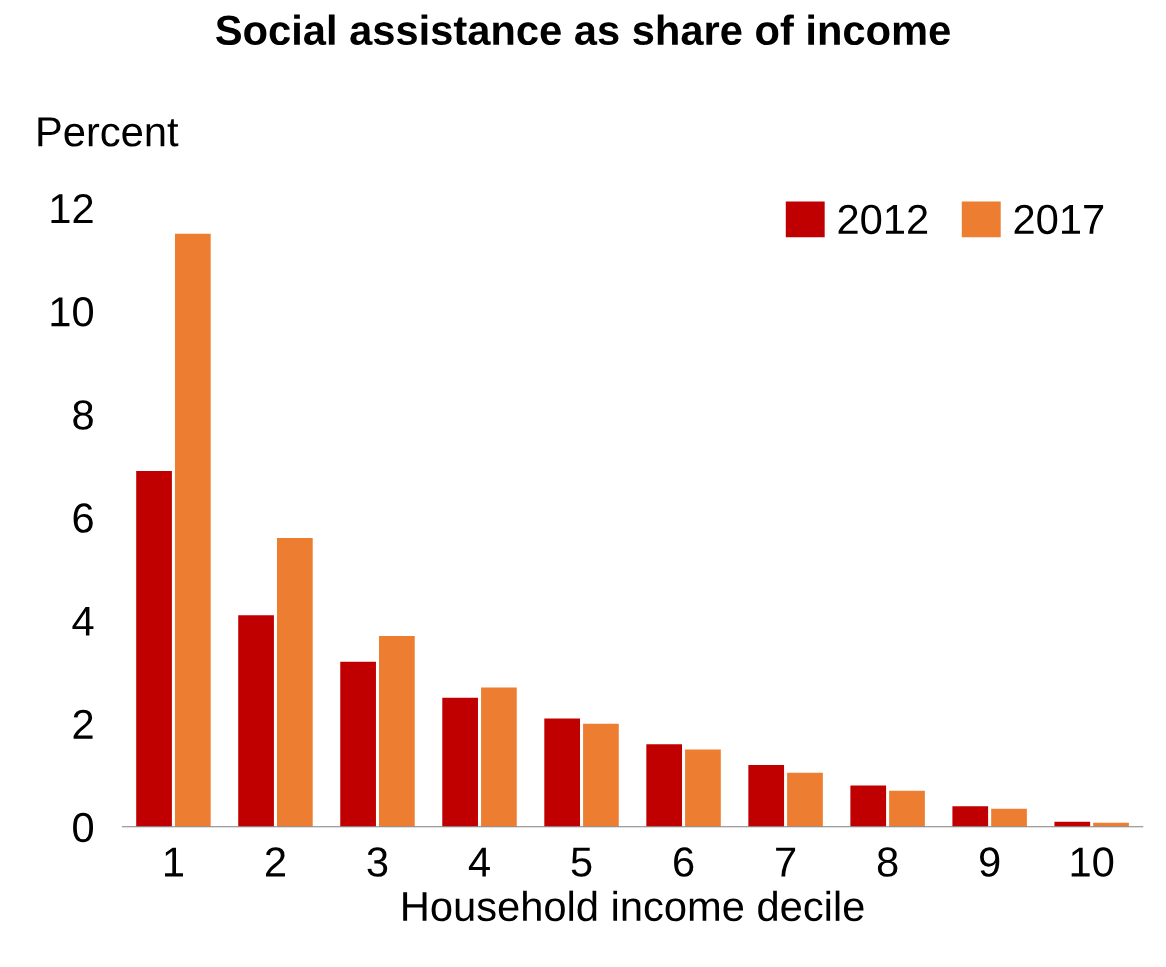 The height and width of the screenshot is (967, 1166). I want to click on y-tick-label: 6, so click(83, 518).